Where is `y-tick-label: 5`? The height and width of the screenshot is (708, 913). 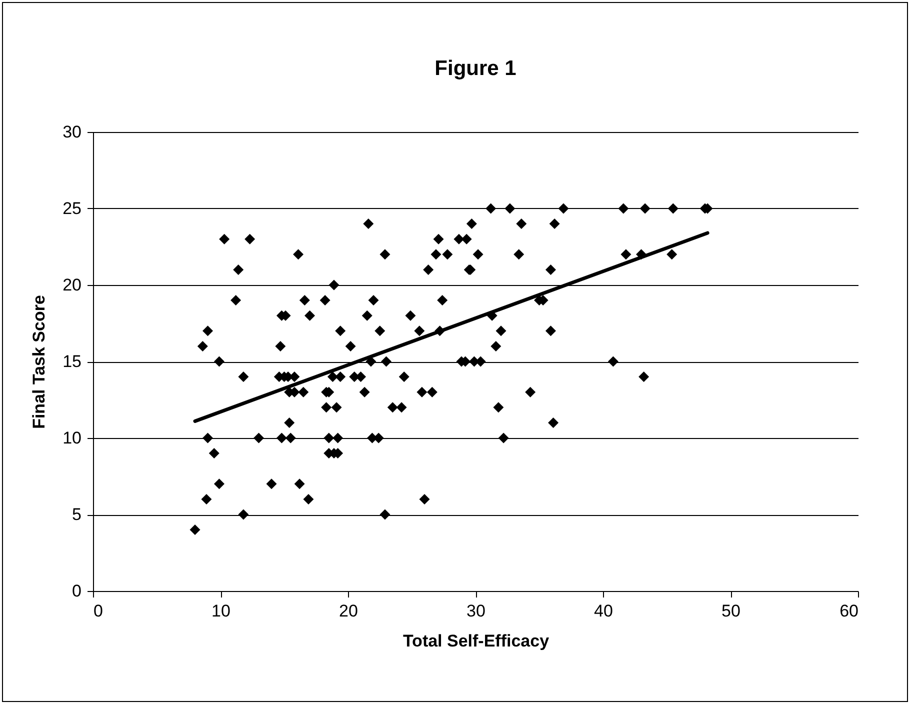
y-tick-label: 5 is located at coordinates (77, 514).